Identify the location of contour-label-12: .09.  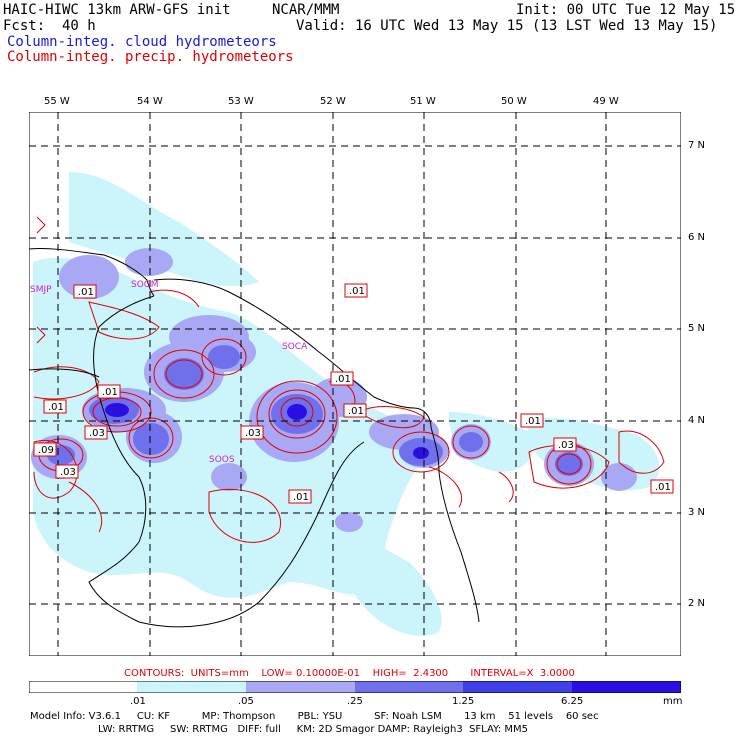
(45, 449).